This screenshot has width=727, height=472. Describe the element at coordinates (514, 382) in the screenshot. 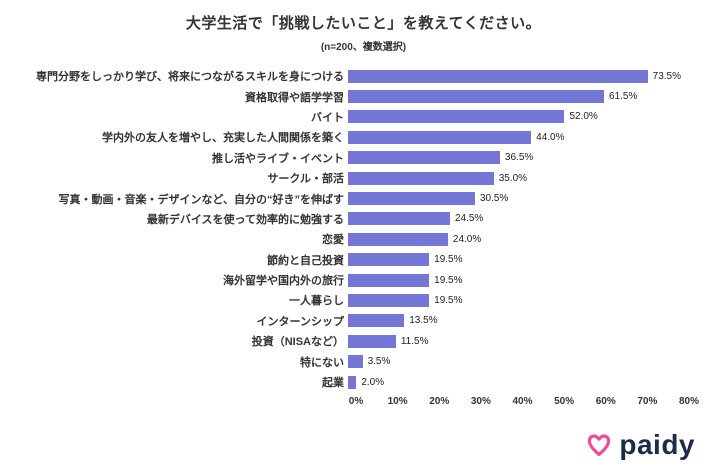

I see `bar-track: 2.0%` at that location.